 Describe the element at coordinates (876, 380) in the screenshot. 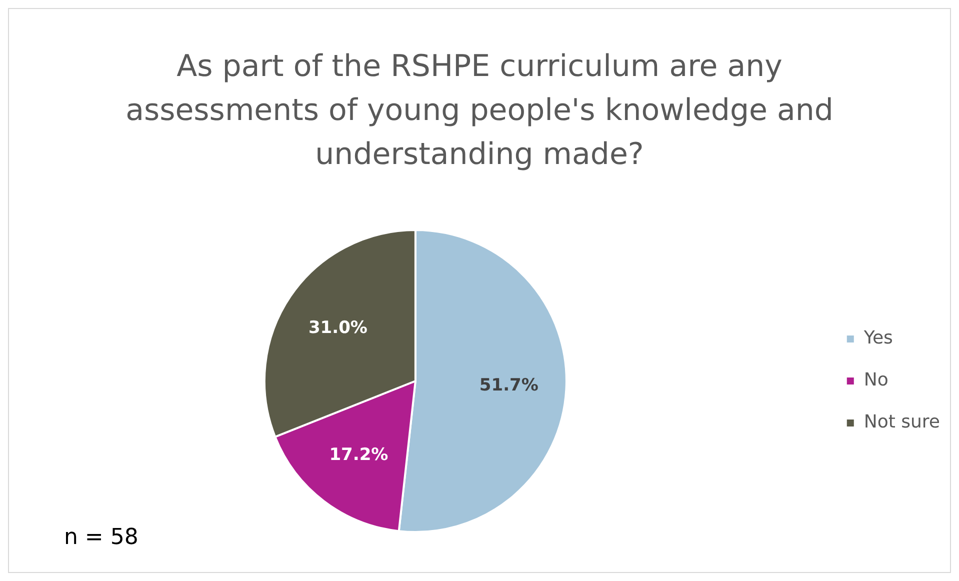

I see `legend-label: No` at that location.